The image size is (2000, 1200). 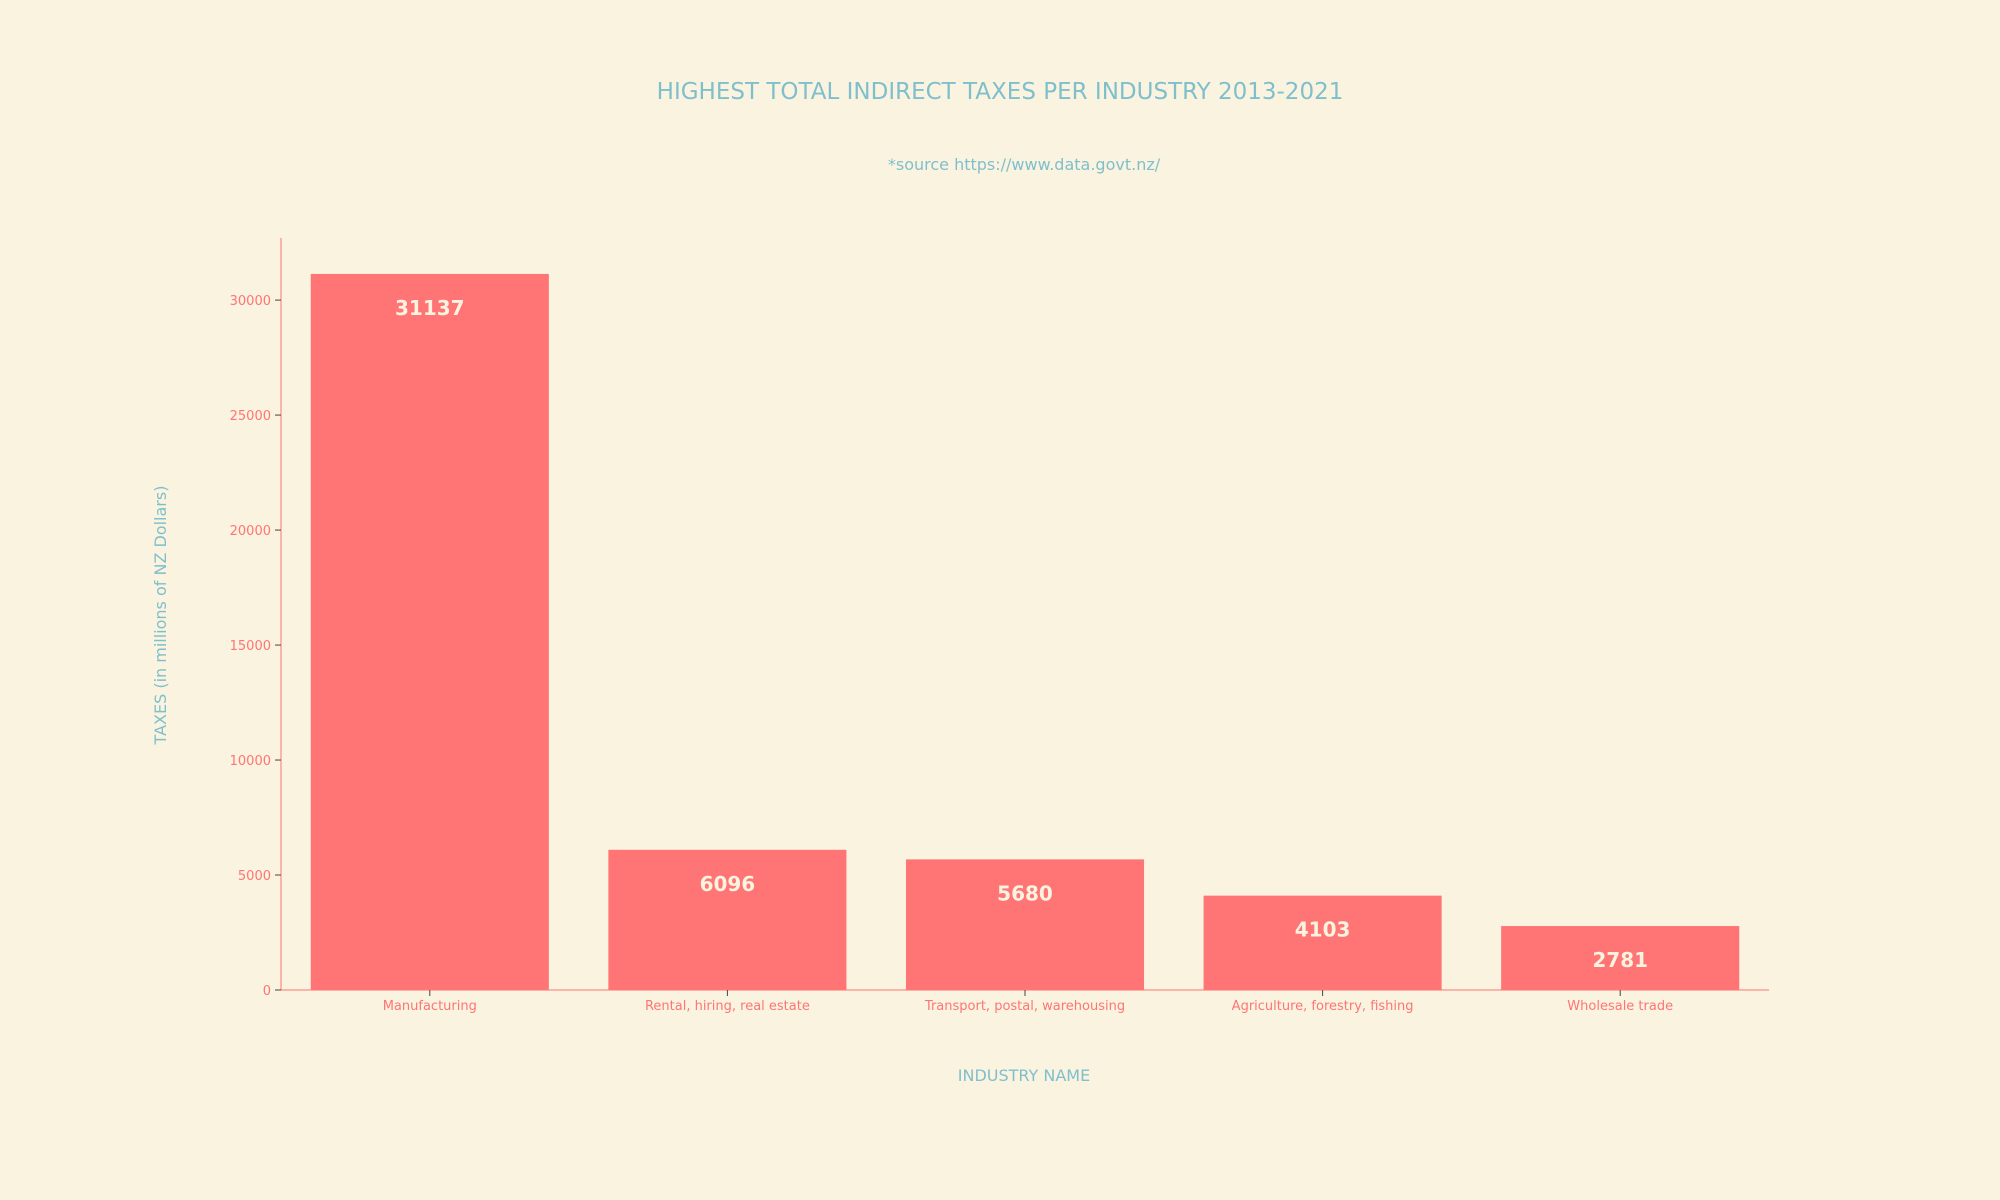 I want to click on chart-subtitle: *source https://www.data.govt.nz/, so click(x=1024, y=164).